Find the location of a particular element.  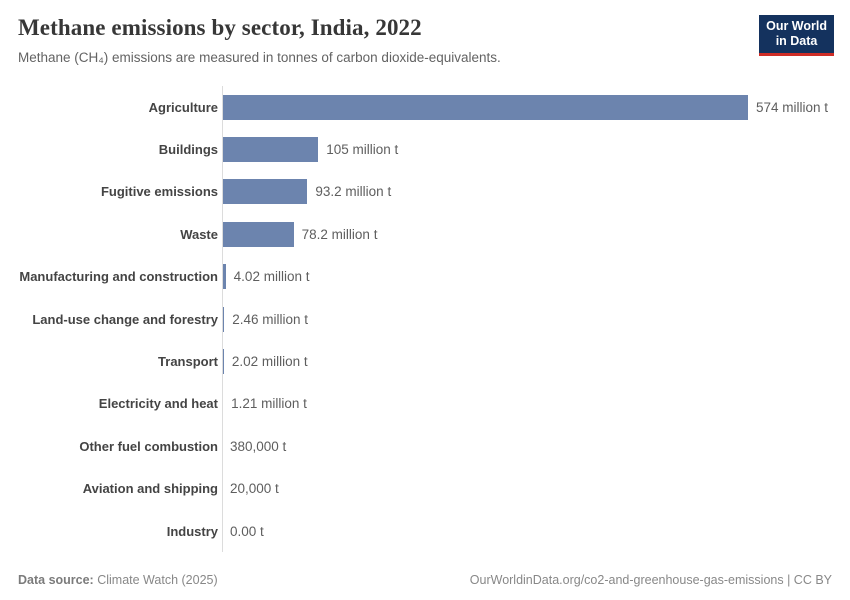

value-label: 105 million t is located at coordinates (362, 150).